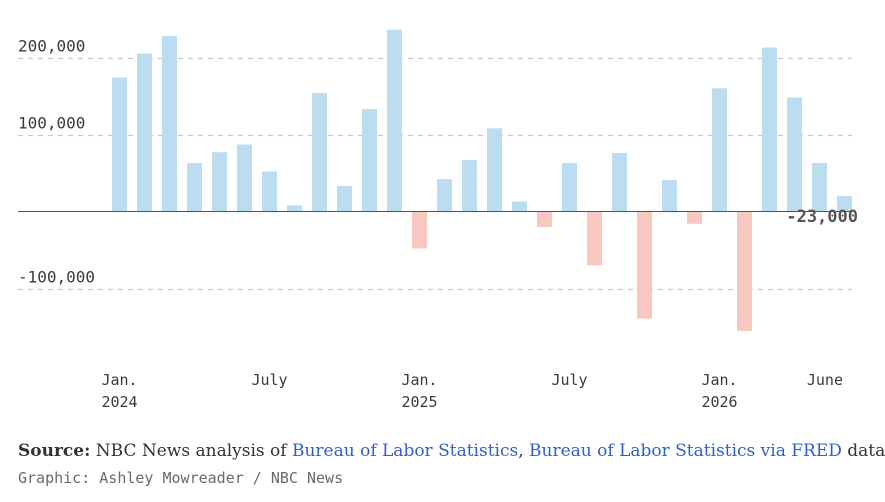 The image size is (885, 502). I want to click on annotations: -23,000, so click(822, 217).